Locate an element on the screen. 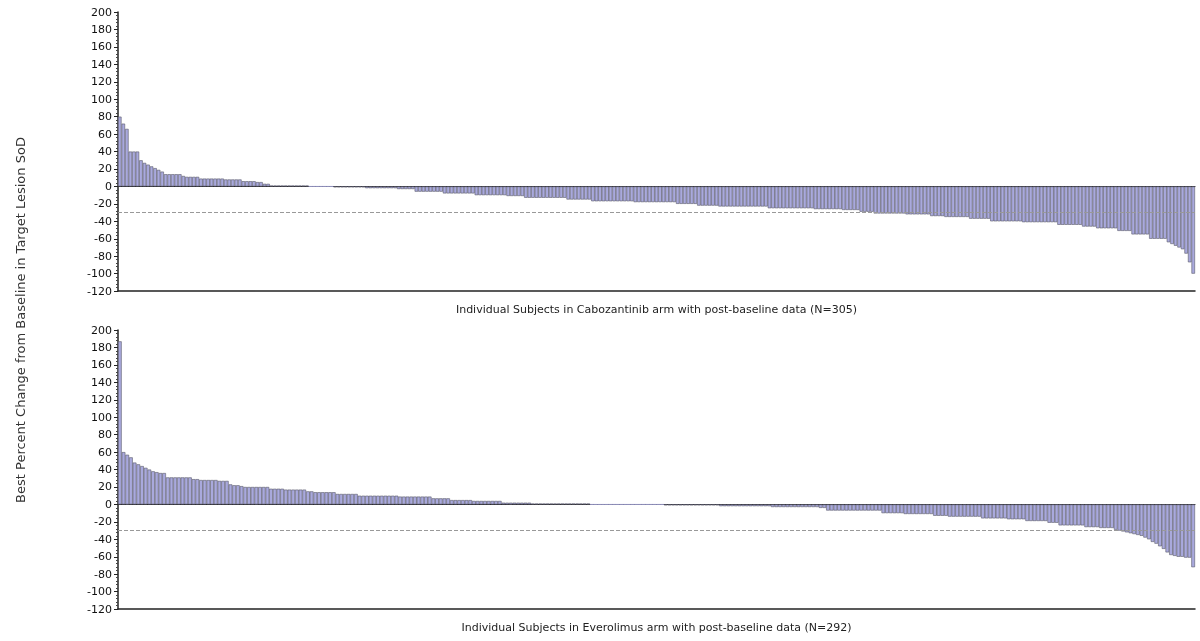 The height and width of the screenshot is (641, 1200). y-tick-label: 0 is located at coordinates (108, 504).